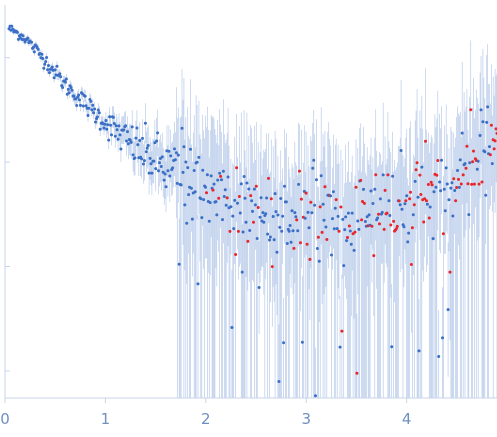  Describe the element at coordinates (306, 419) in the screenshot. I see `x-tick-label: 3` at that location.